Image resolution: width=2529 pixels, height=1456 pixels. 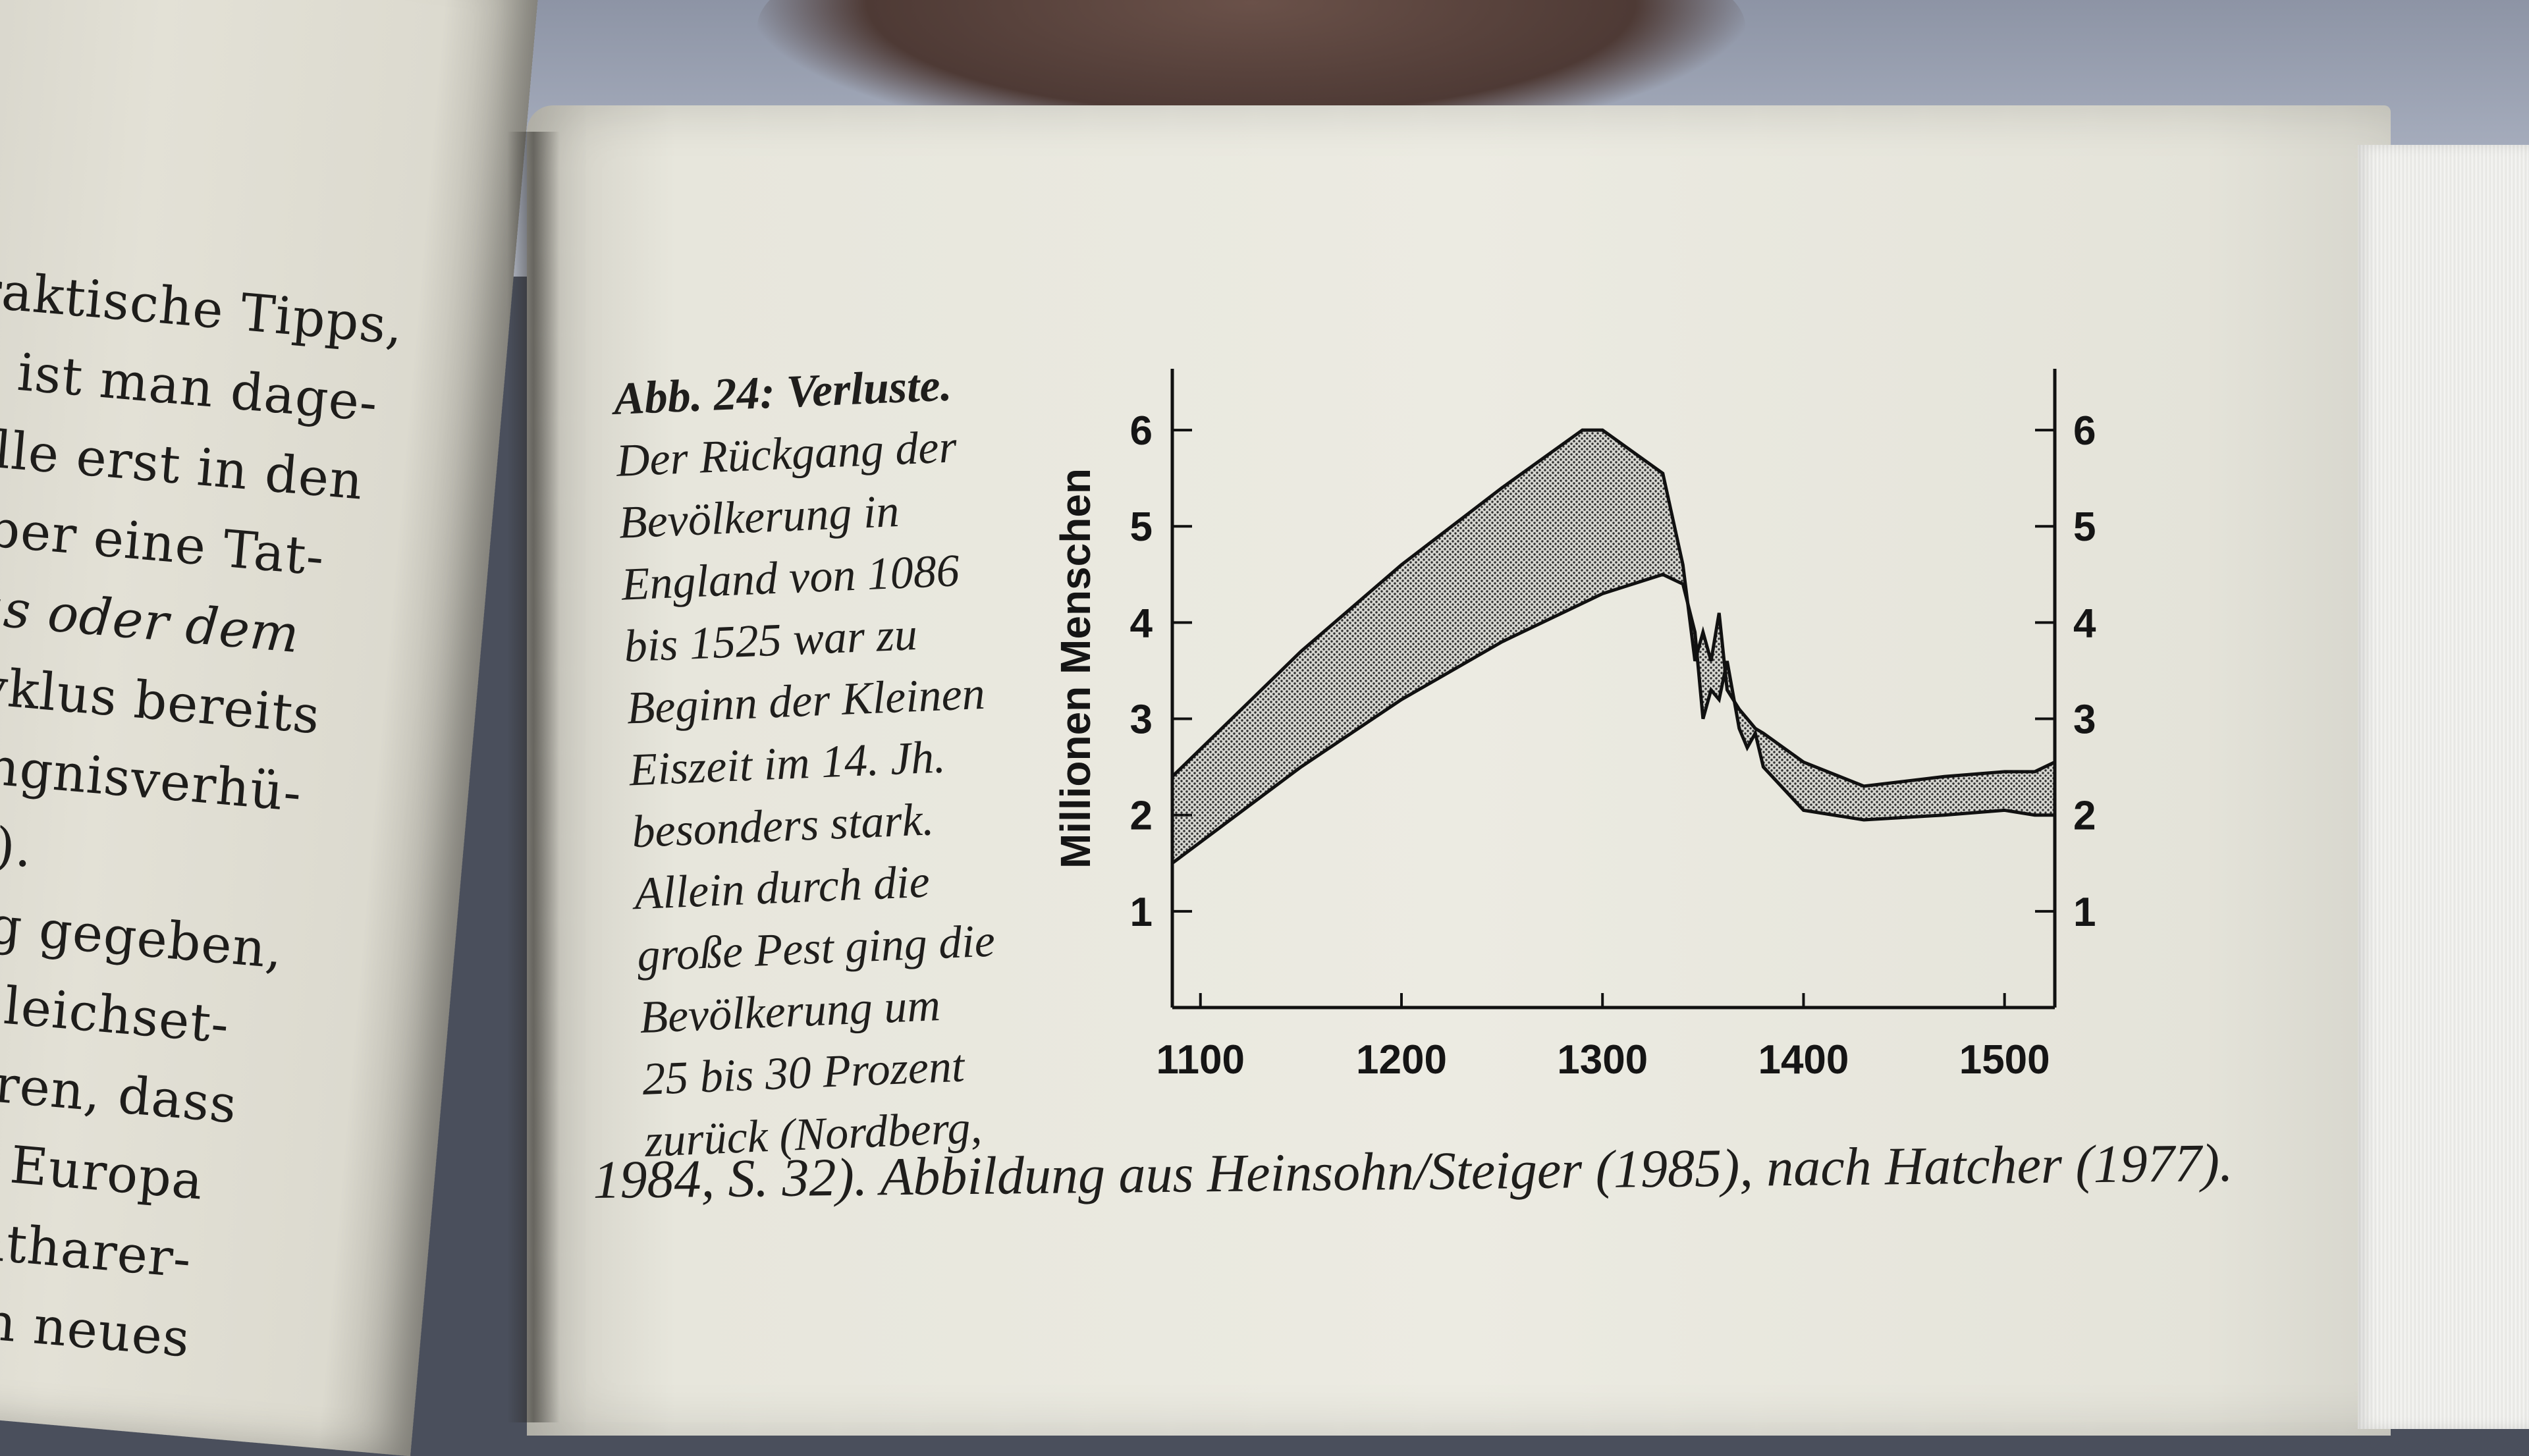 What do you see at coordinates (1141, 527) in the screenshot?
I see `y-tick-label-left: 5` at bounding box center [1141, 527].